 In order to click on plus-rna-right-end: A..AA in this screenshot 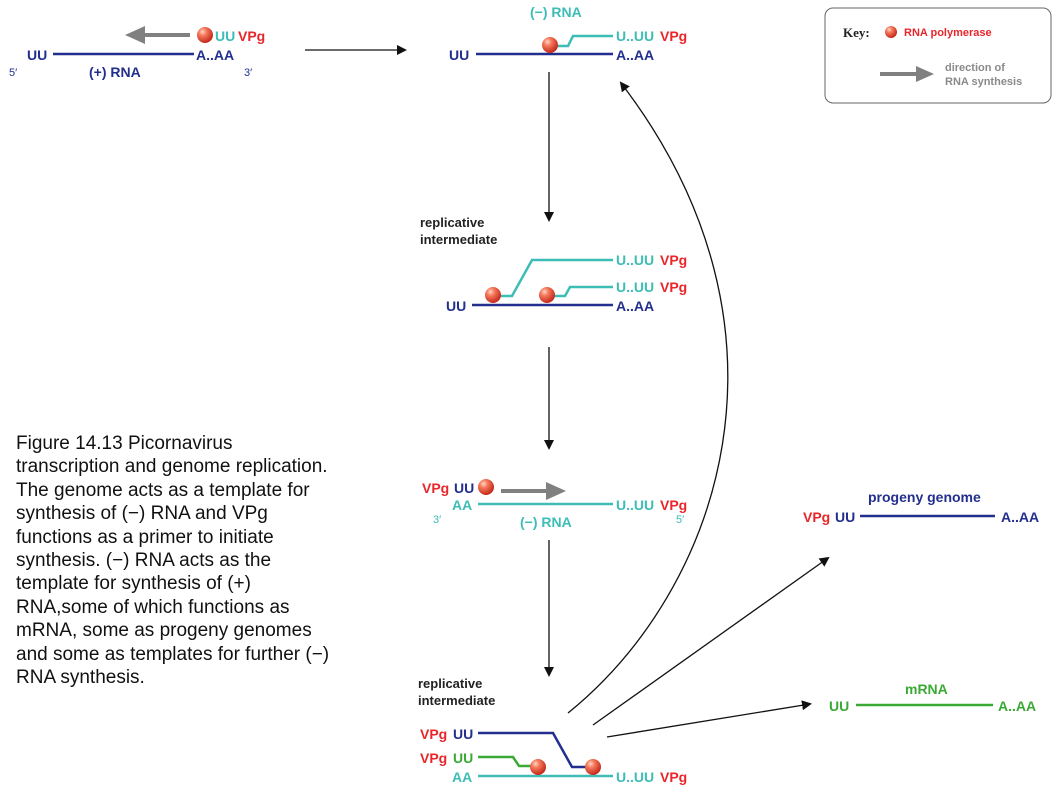, I will do `click(215, 55)`.